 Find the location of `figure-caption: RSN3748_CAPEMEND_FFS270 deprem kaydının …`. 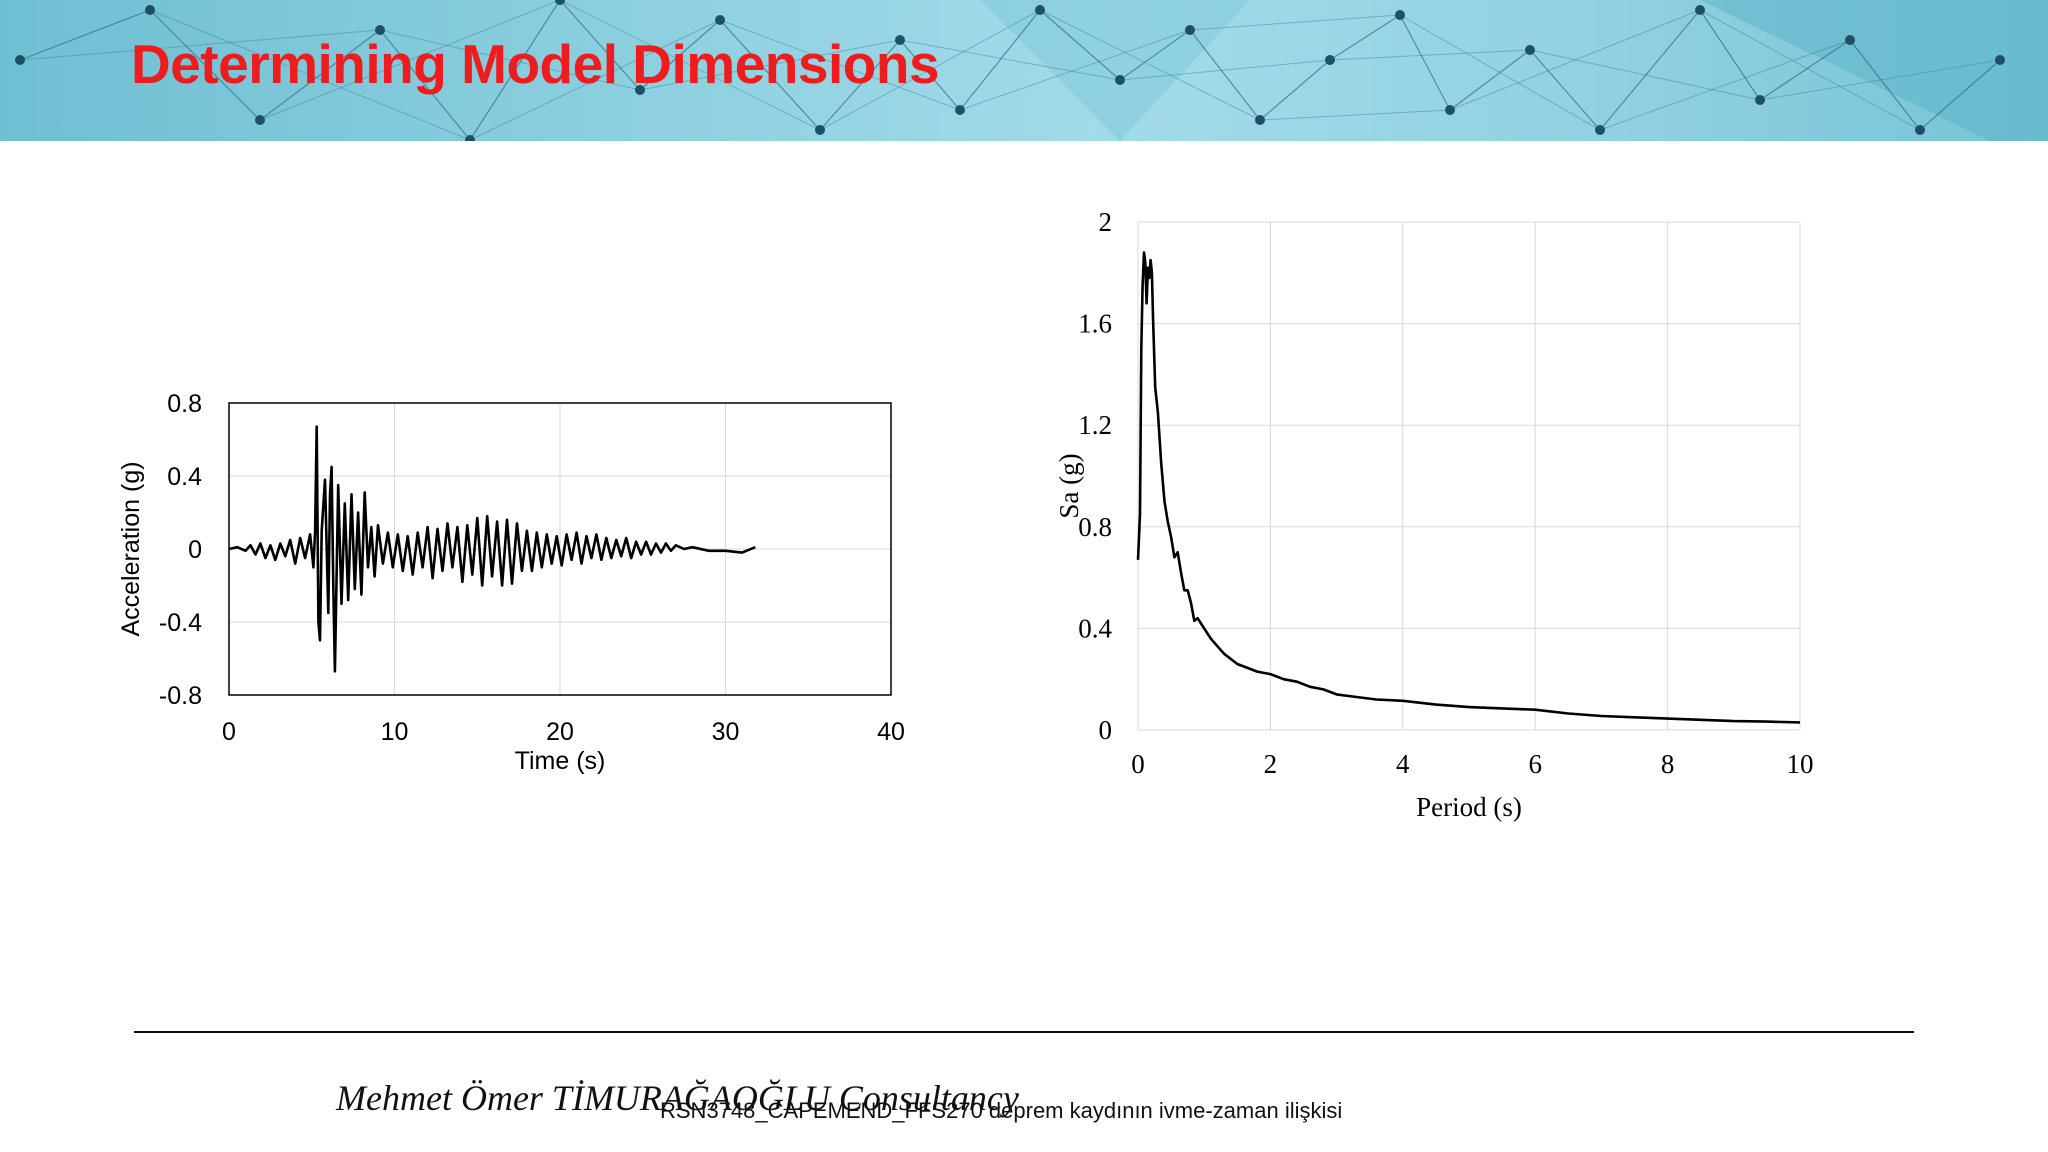

figure-caption: RSN3748_CAPEMEND_FFS270 deprem kaydının … is located at coordinates (1001, 1110).